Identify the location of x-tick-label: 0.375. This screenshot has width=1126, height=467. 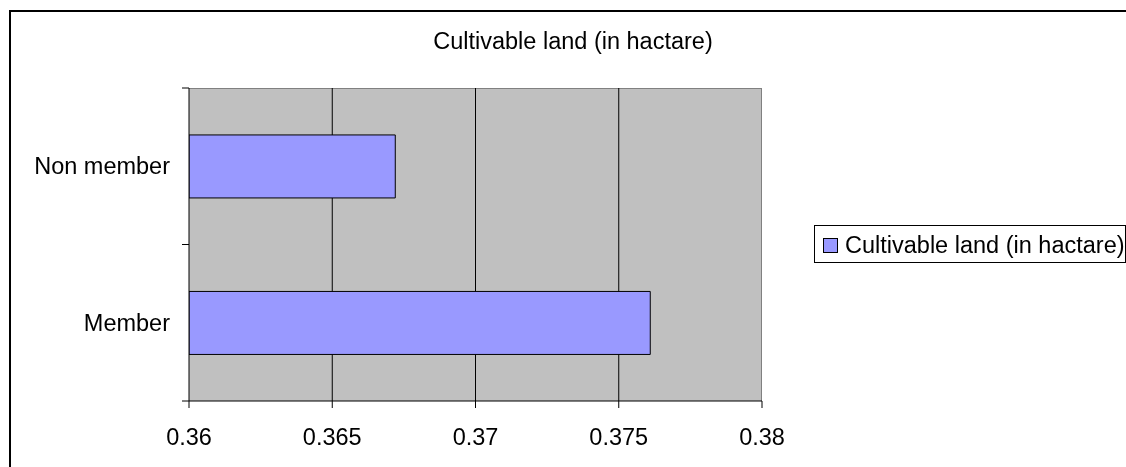
(619, 436).